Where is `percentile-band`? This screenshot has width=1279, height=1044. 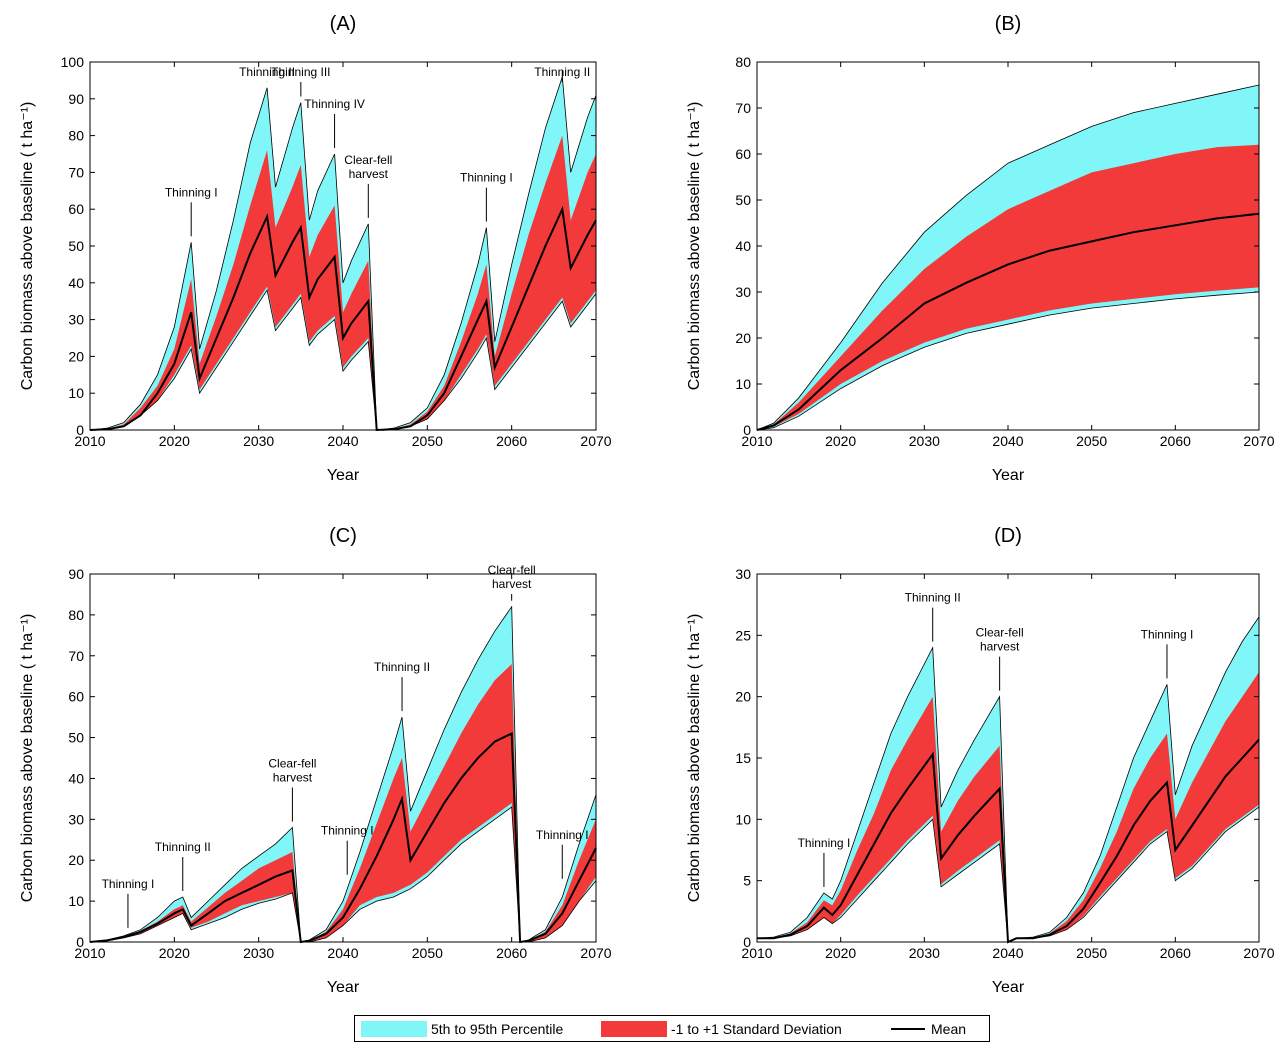
percentile-band is located at coordinates (343, 774).